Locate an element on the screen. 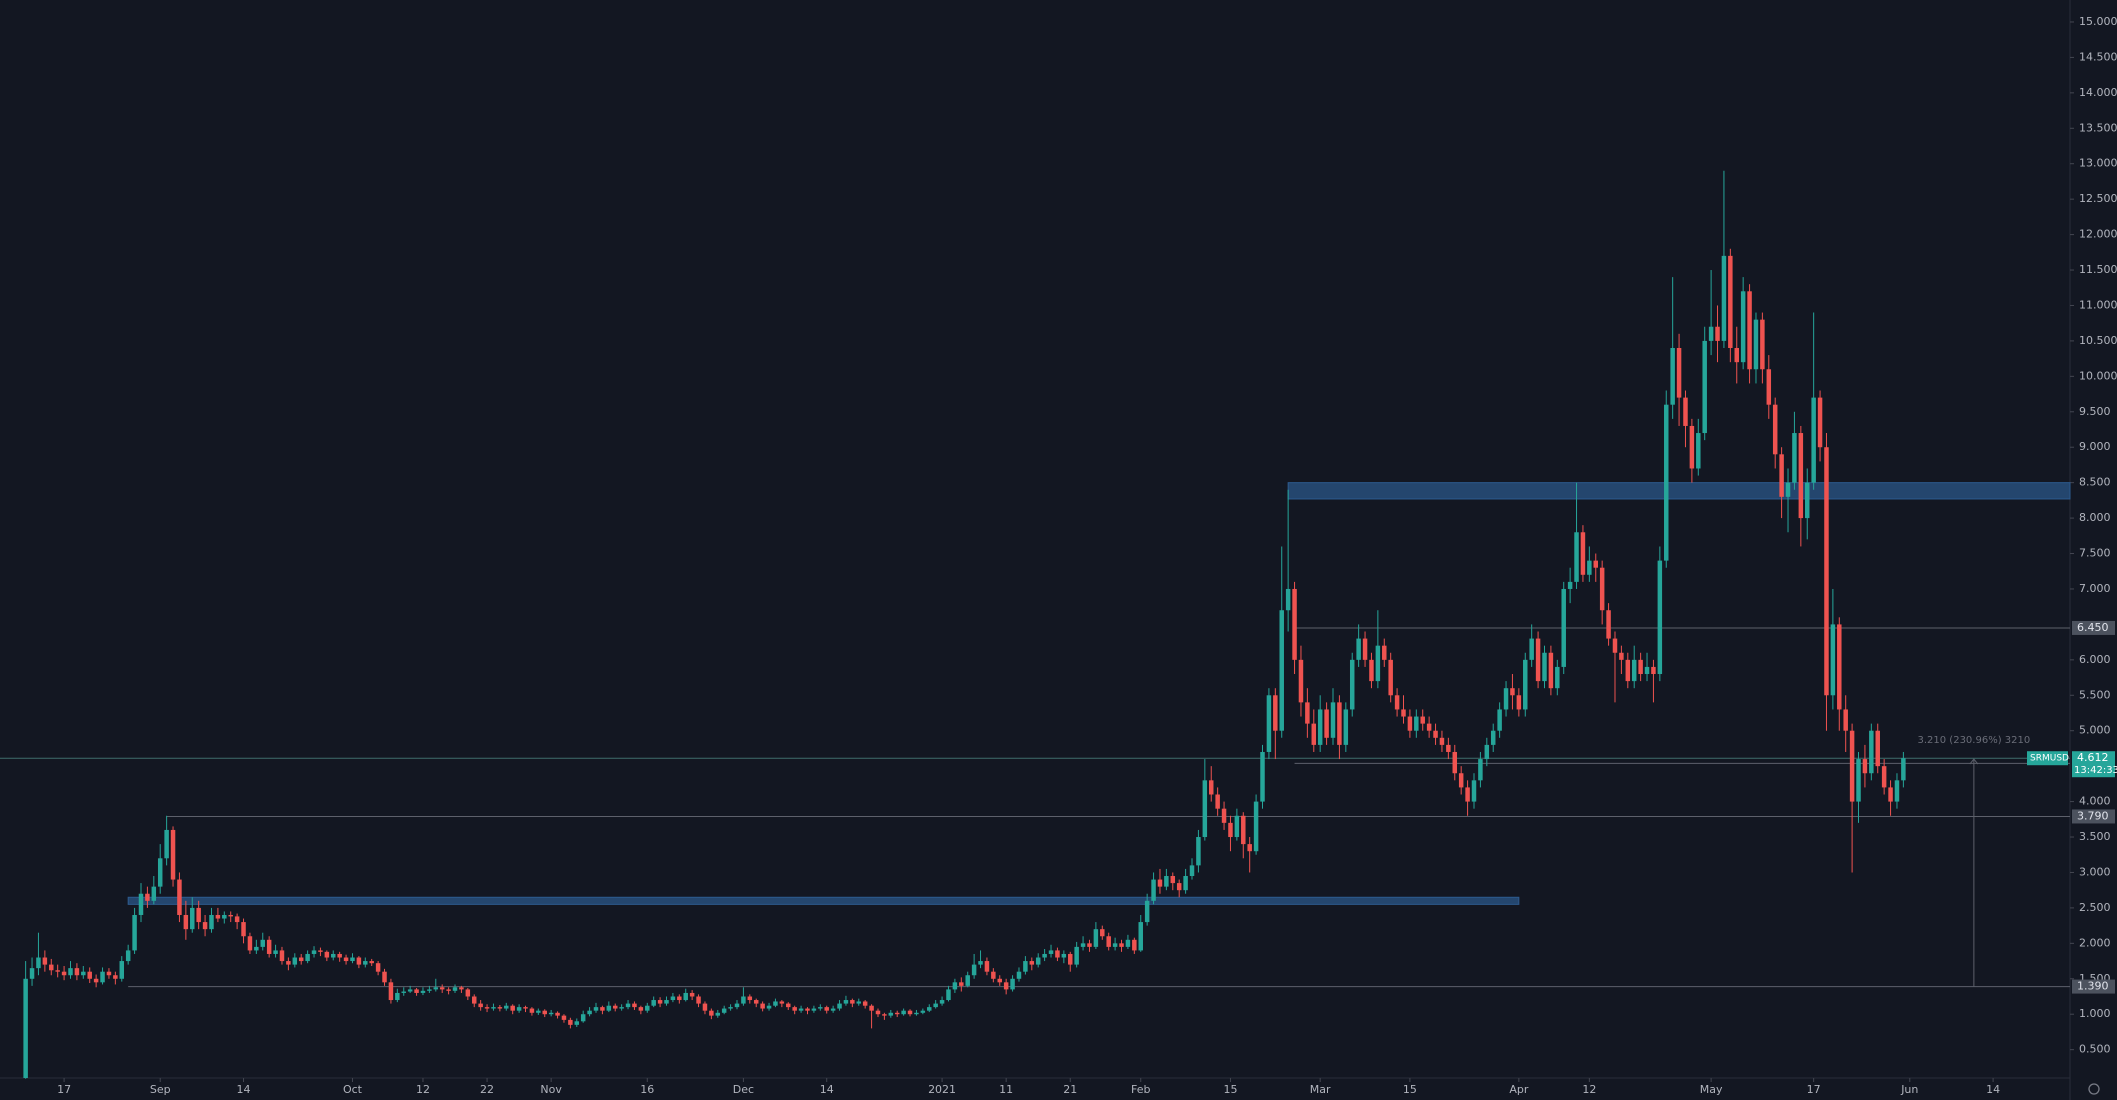  y-tick-label: 11.500 is located at coordinates (2098, 269).